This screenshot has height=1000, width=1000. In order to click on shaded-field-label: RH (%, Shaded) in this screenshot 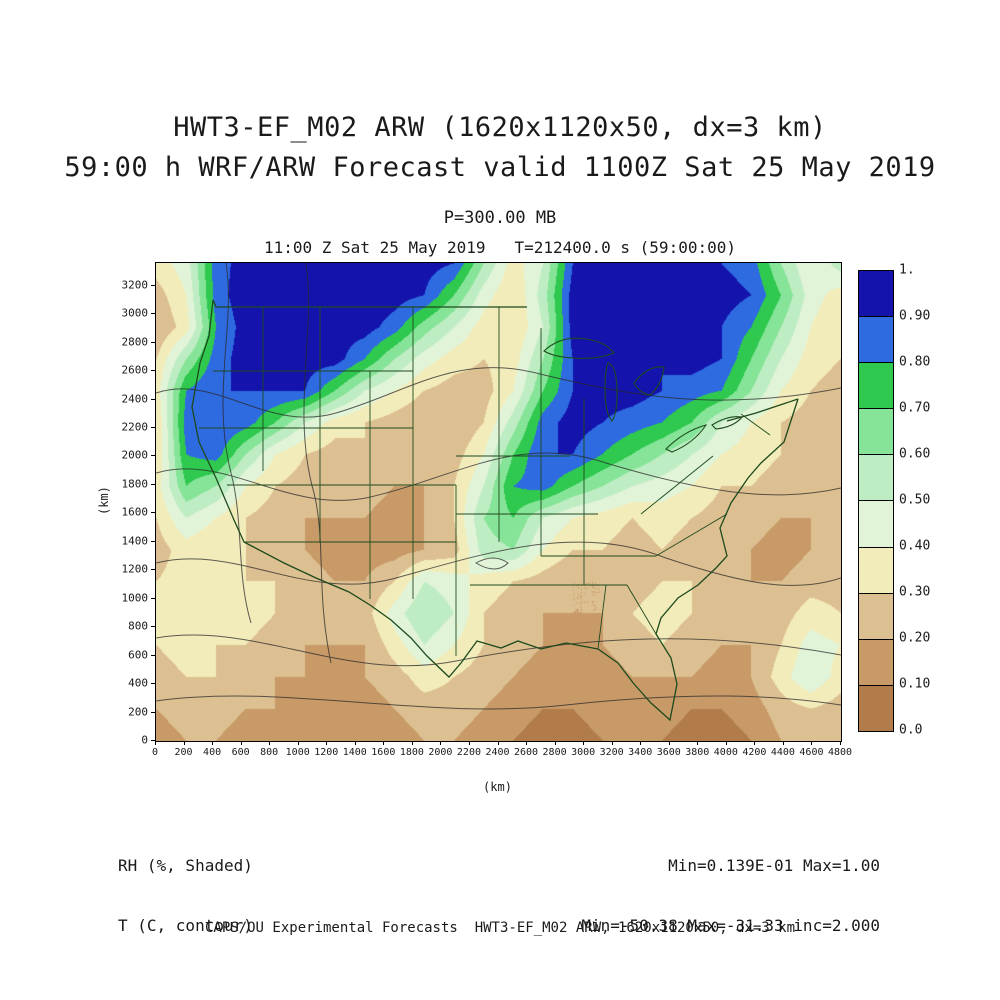, I will do `click(185, 865)`.